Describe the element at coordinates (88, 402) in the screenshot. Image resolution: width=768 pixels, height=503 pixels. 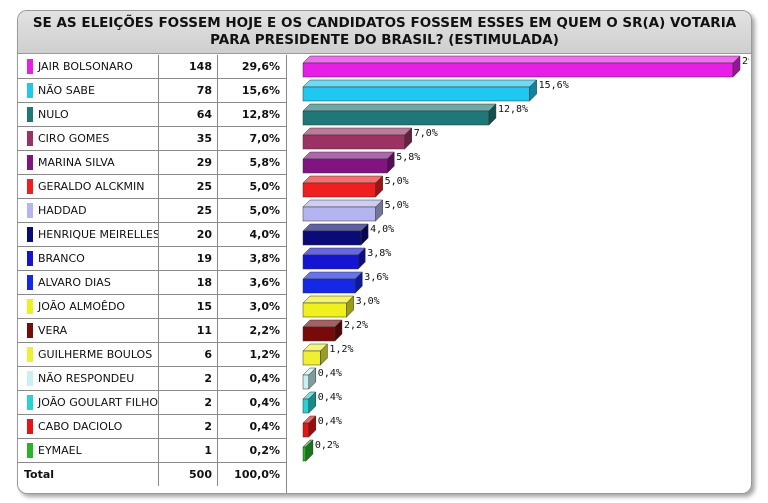
I see `candidate-name: JOÃO GOULART FILHO` at that location.